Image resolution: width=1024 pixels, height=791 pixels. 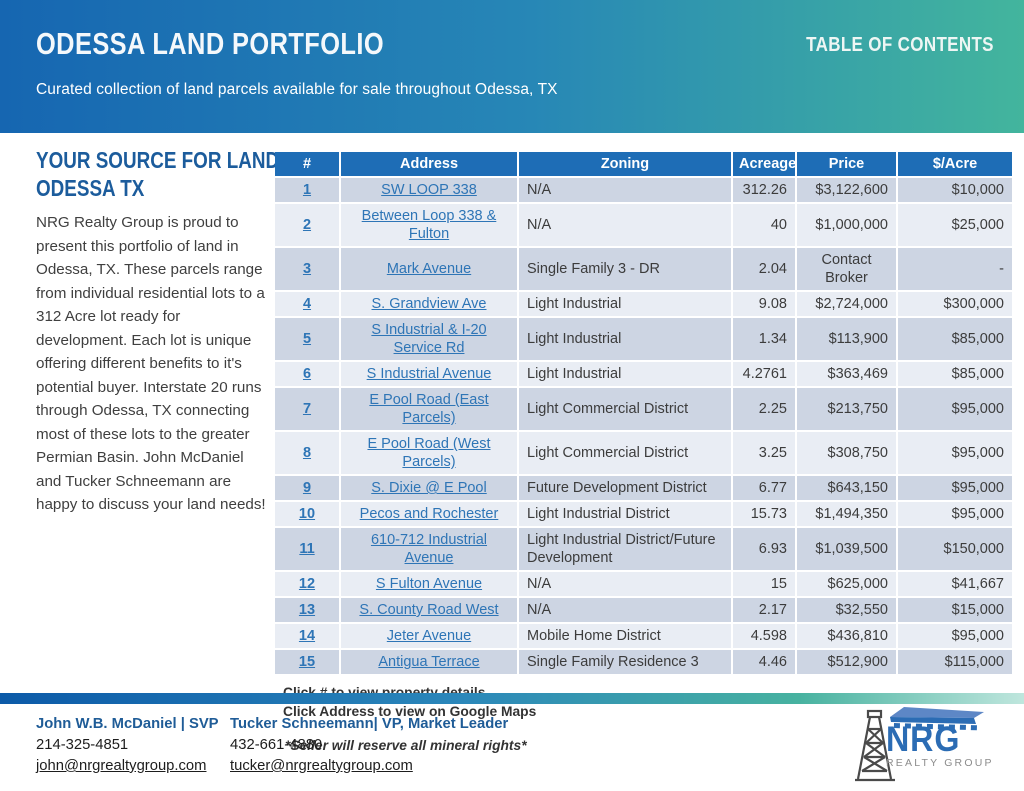 I want to click on address-link: S Industrial Avenue, so click(x=429, y=374).